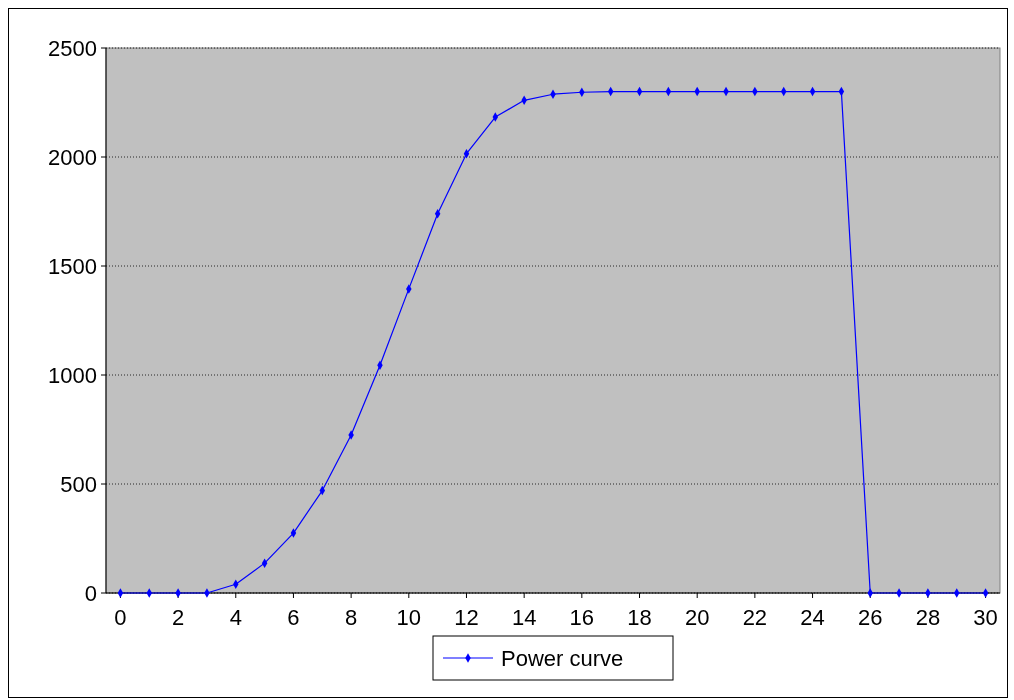  I want to click on x-tick-label: 20, so click(697, 617).